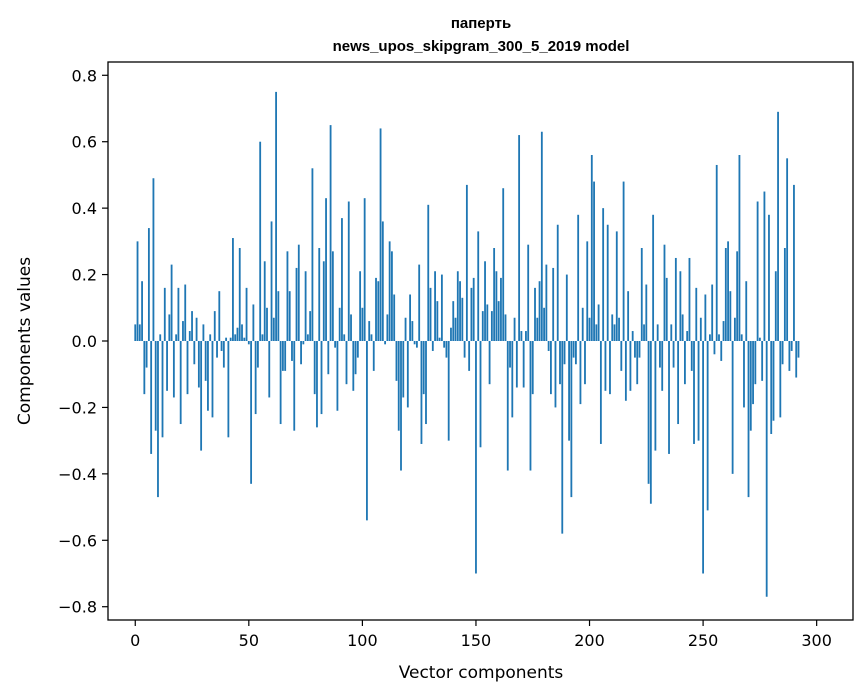 The image size is (867, 696). What do you see at coordinates (481, 23) in the screenshot?
I see `chart-title-line-1: паперть` at bounding box center [481, 23].